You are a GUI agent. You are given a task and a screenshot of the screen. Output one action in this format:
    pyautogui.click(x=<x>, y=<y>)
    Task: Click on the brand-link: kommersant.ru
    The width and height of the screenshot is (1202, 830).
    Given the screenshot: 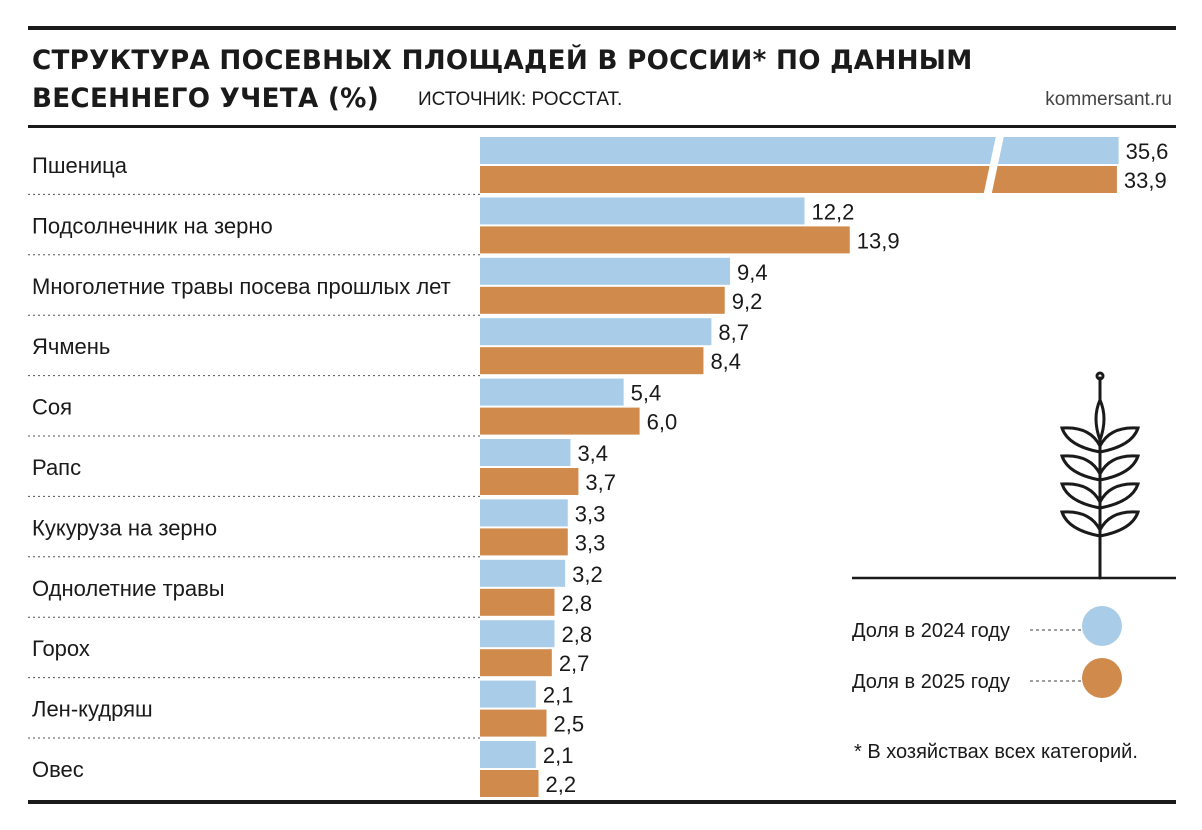 What is the action you would take?
    pyautogui.click(x=1108, y=99)
    